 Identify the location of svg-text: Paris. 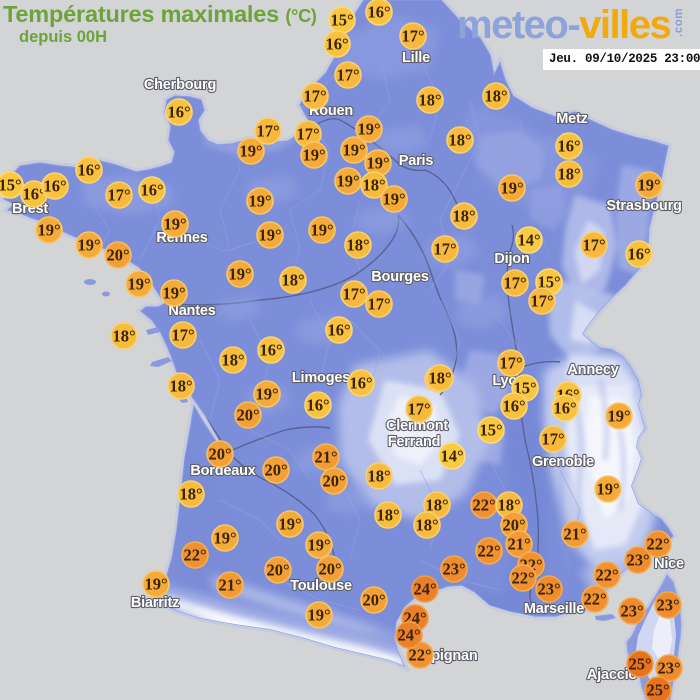
(416, 161).